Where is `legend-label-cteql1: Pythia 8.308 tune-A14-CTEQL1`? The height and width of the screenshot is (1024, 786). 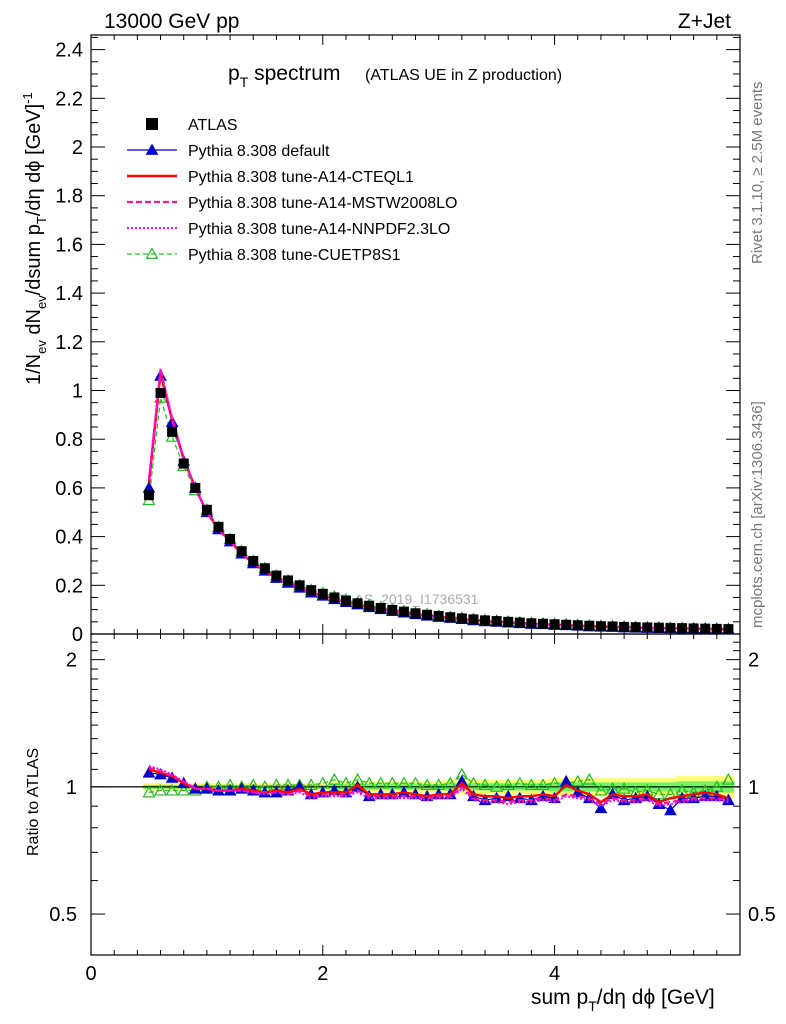 legend-label-cteql1: Pythia 8.308 tune-A14-CTEQL1 is located at coordinates (301, 177).